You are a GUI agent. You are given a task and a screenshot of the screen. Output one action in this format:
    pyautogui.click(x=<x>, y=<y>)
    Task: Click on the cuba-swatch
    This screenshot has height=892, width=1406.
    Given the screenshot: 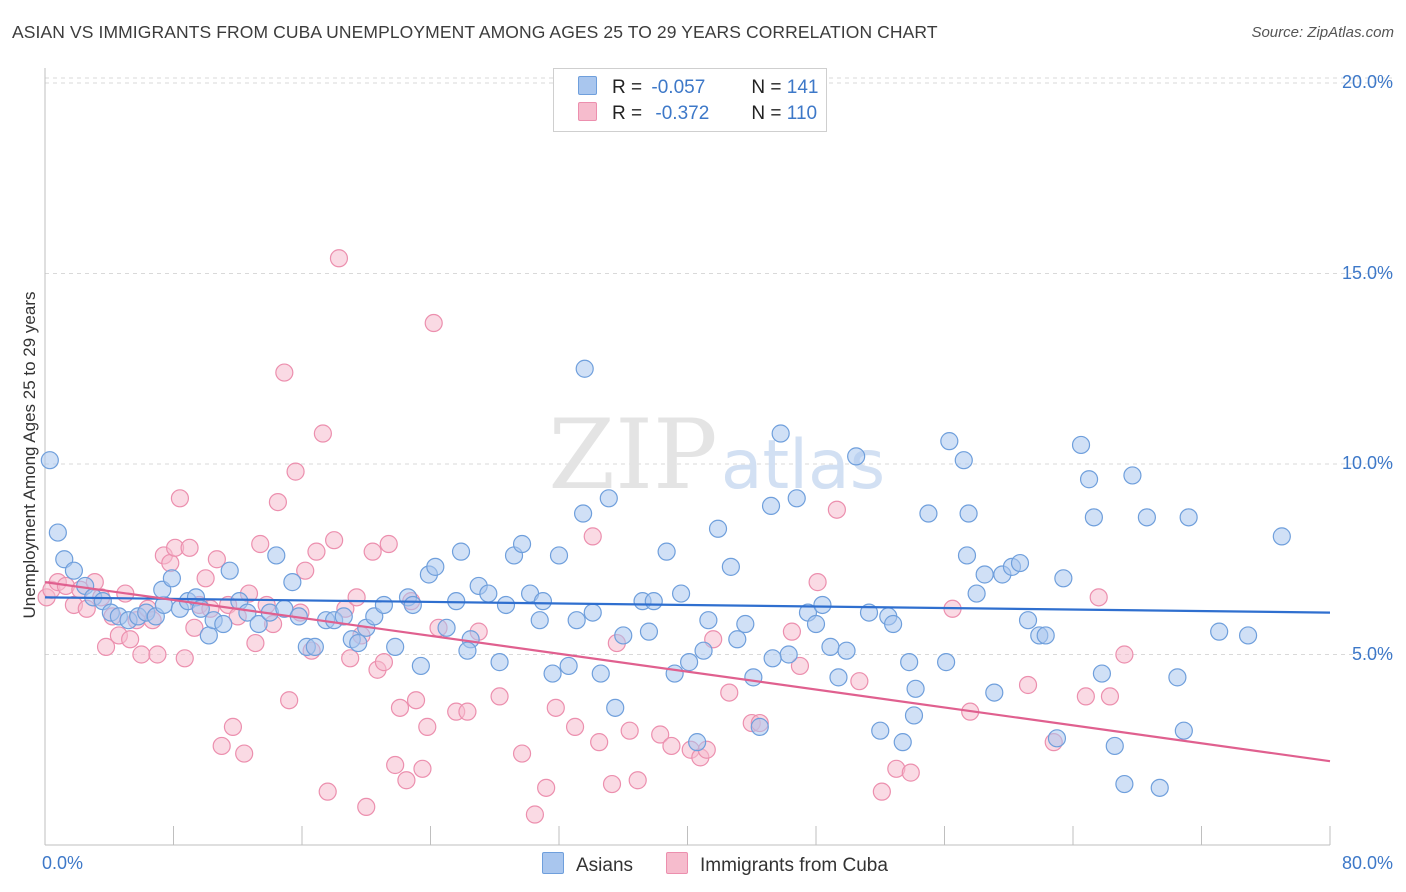 What is the action you would take?
    pyautogui.click(x=587, y=111)
    